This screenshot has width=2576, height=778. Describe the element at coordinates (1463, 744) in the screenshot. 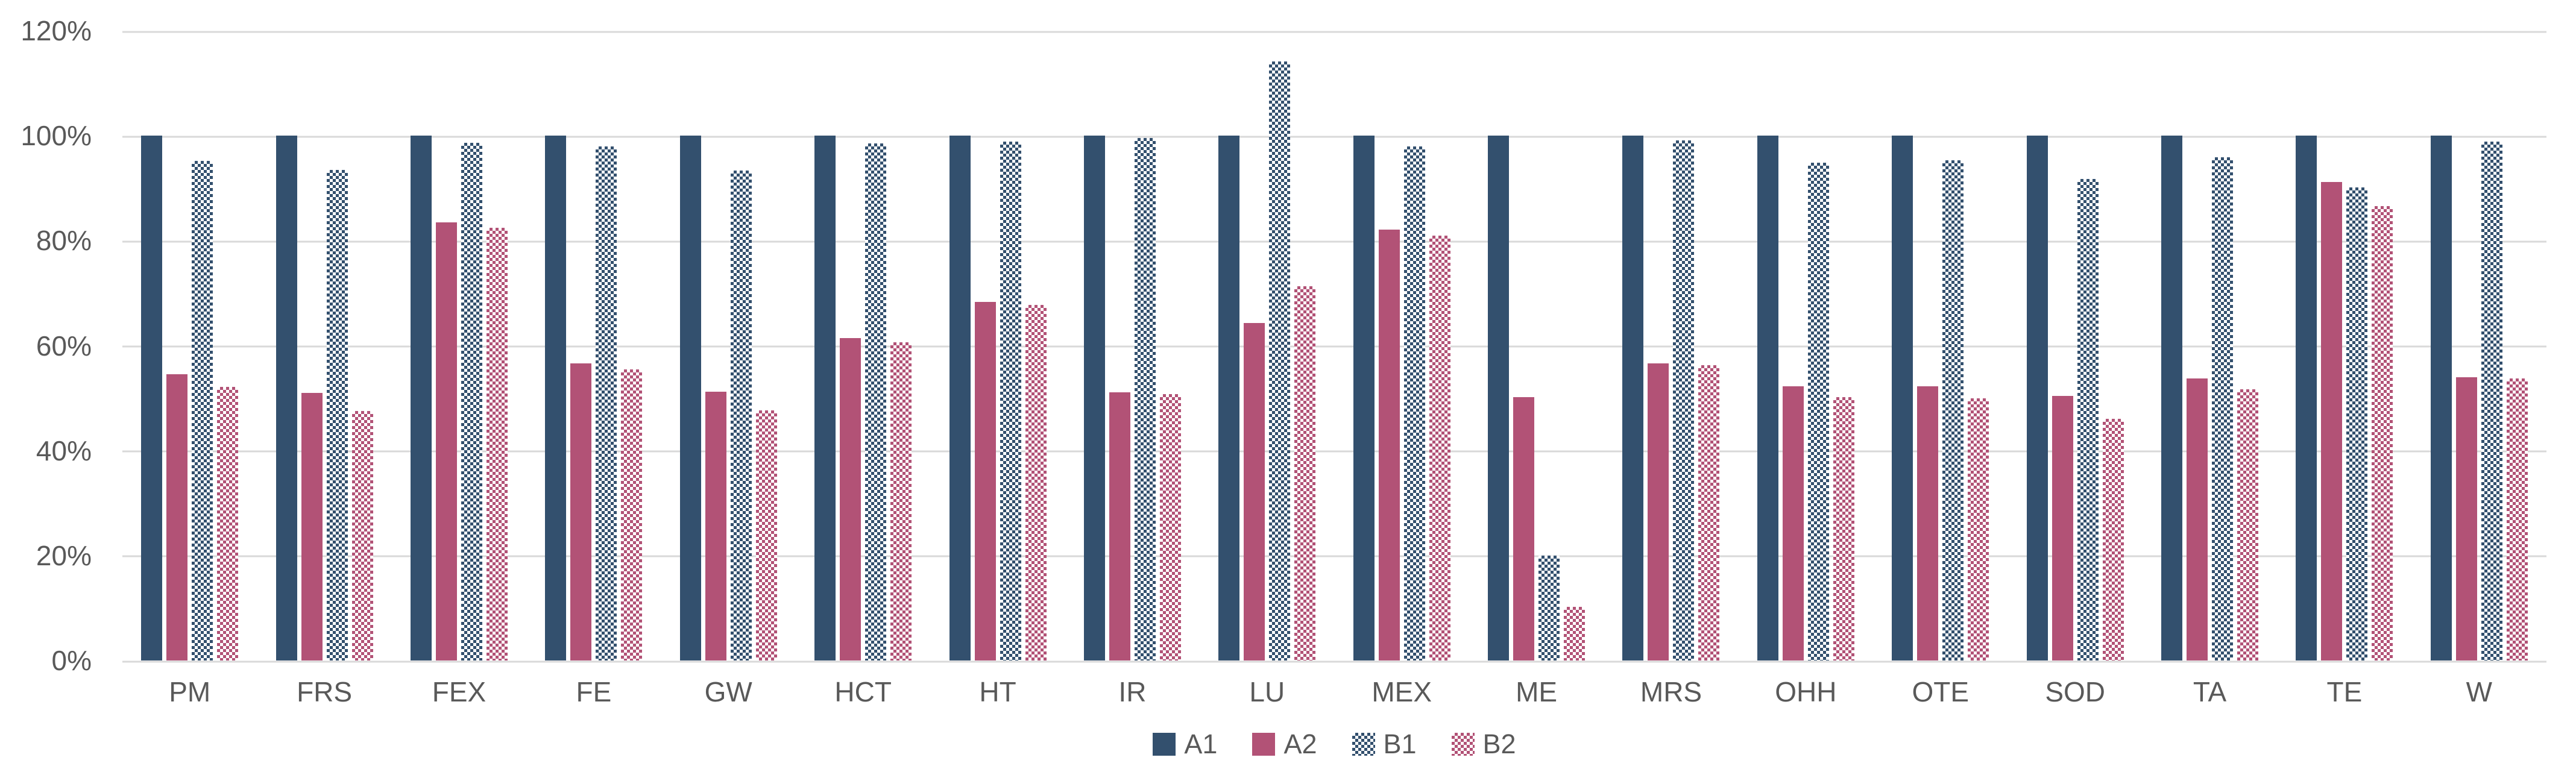

I see `legend-swatch-b2` at that location.